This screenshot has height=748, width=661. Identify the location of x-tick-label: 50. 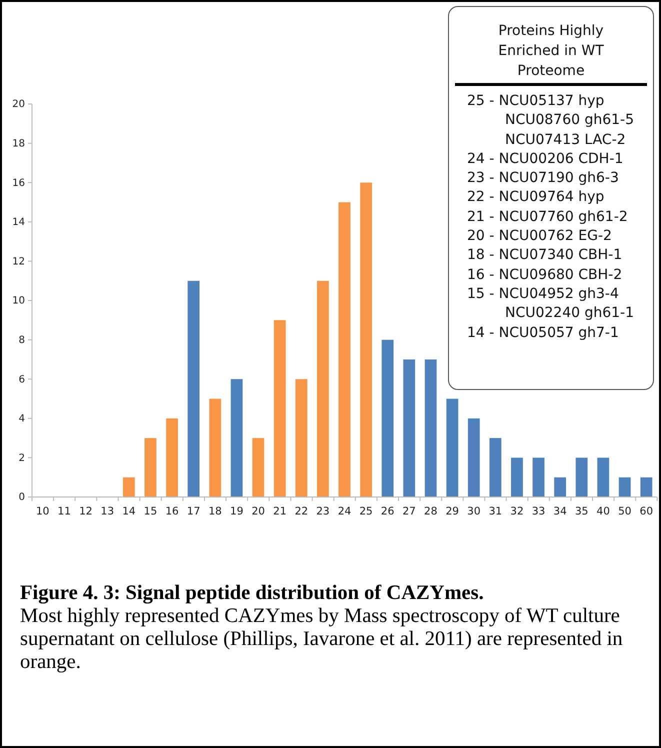
(625, 511).